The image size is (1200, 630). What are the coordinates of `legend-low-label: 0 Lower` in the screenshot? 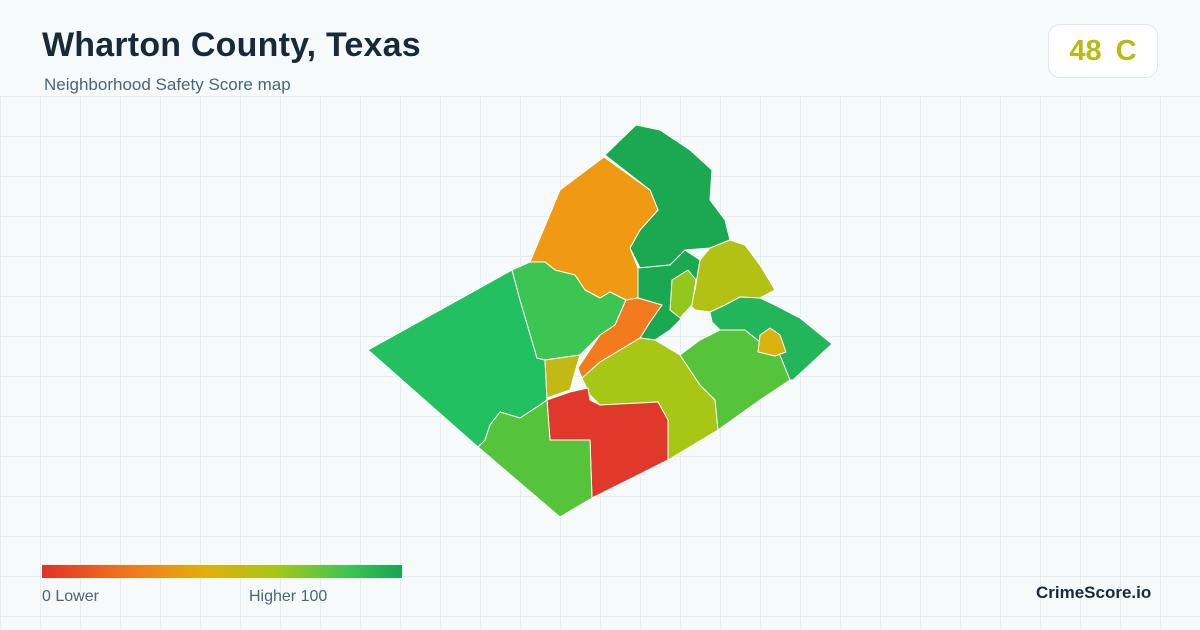 It's located at (70, 596).